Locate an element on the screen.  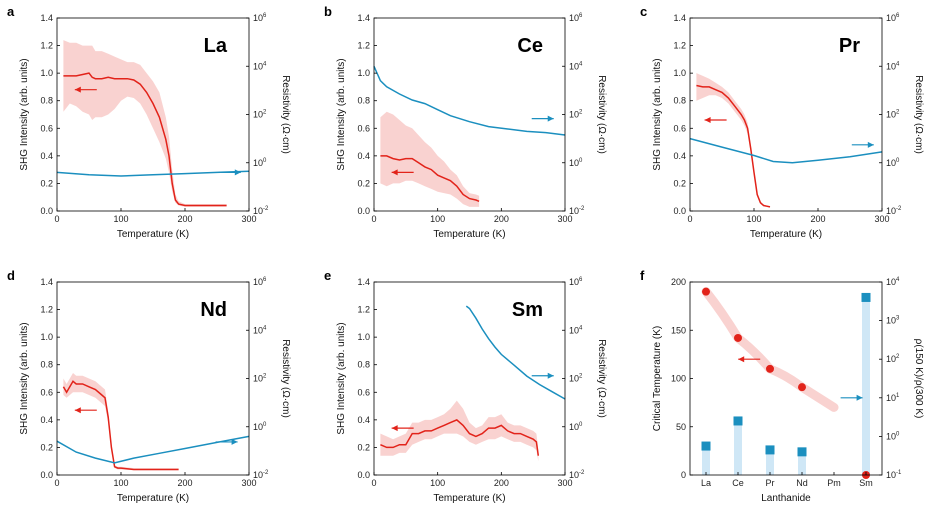
x-tick-label: La is located at coordinates (706, 483).